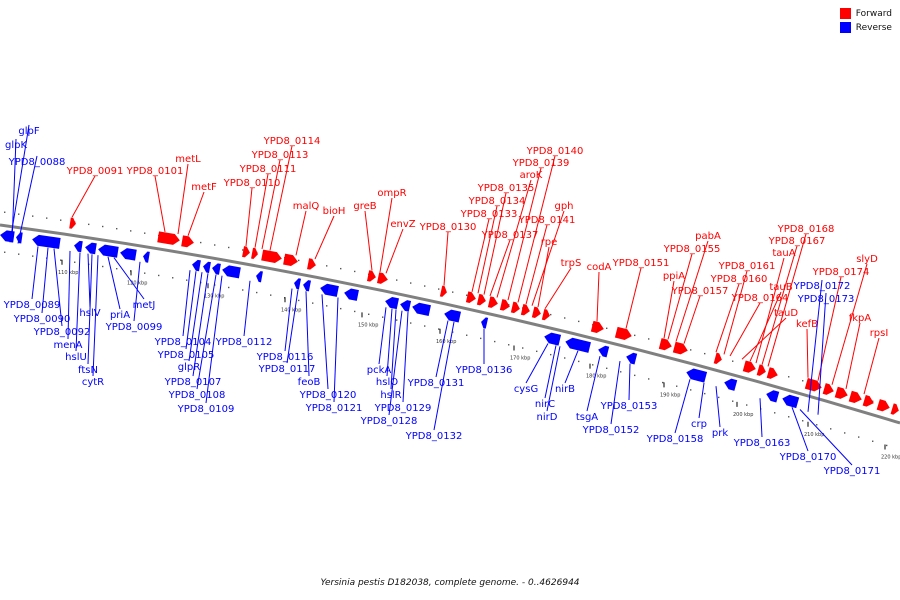  What do you see at coordinates (197, 395) in the screenshot?
I see `reverse-label-18: YPD8_0108` at bounding box center [197, 395].